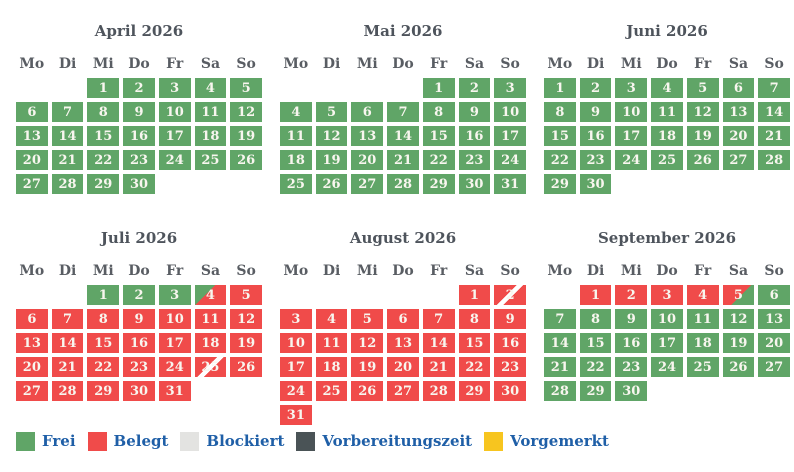 The image size is (794, 472). I want to click on day-cell: 27, so click(403, 391).